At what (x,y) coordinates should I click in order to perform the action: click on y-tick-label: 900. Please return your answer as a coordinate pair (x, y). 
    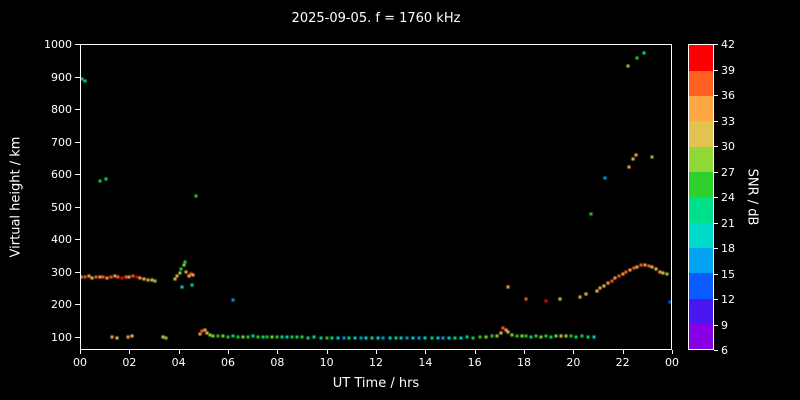
    Looking at the image, I should click on (61, 77).